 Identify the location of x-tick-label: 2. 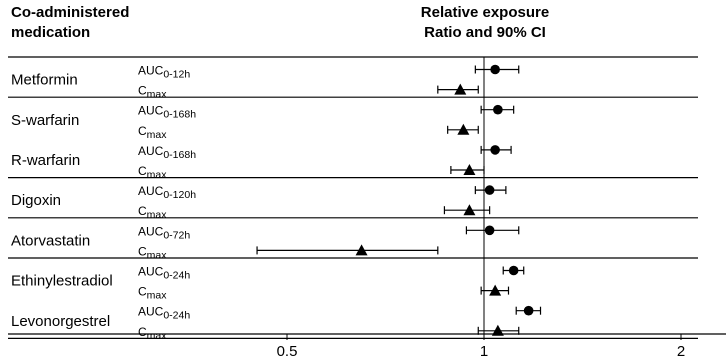
(681, 351).